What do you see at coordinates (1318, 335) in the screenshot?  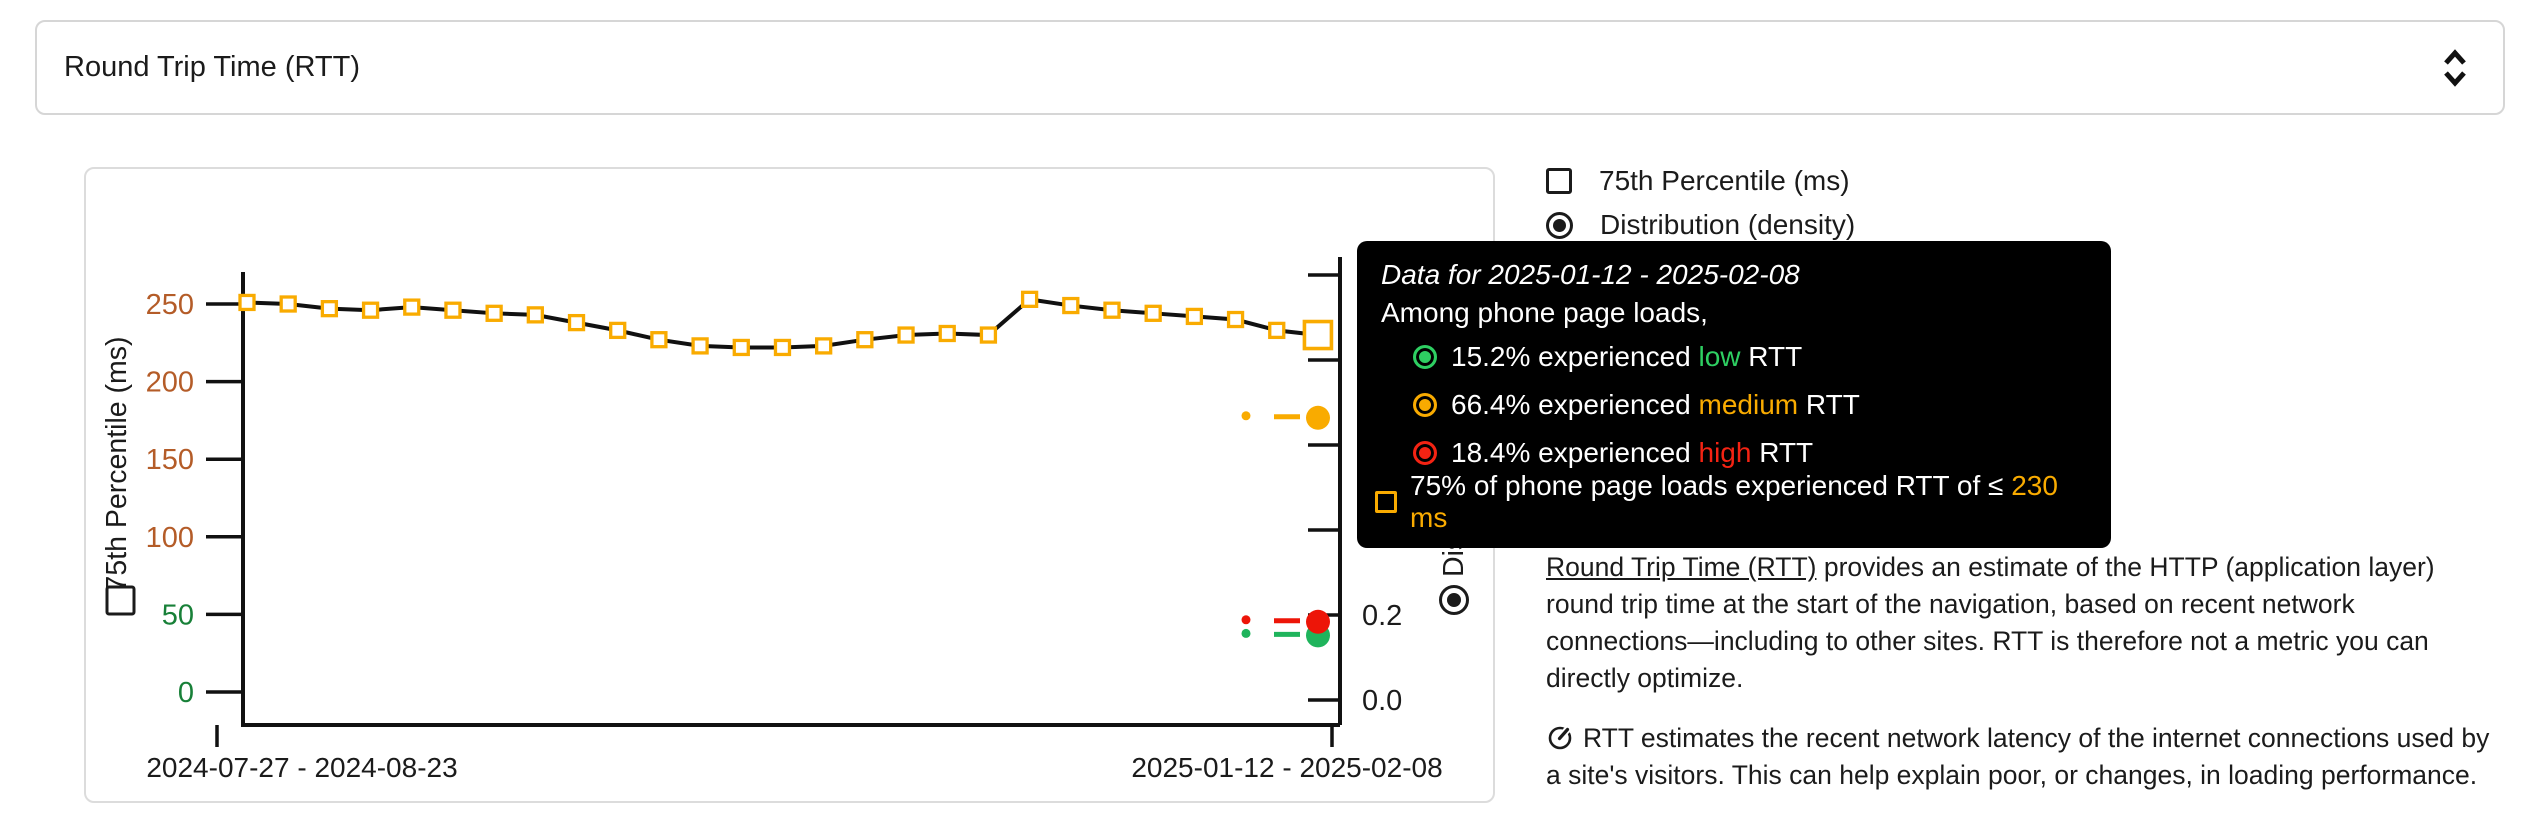 I see `percentile-marker-highlighted` at bounding box center [1318, 335].